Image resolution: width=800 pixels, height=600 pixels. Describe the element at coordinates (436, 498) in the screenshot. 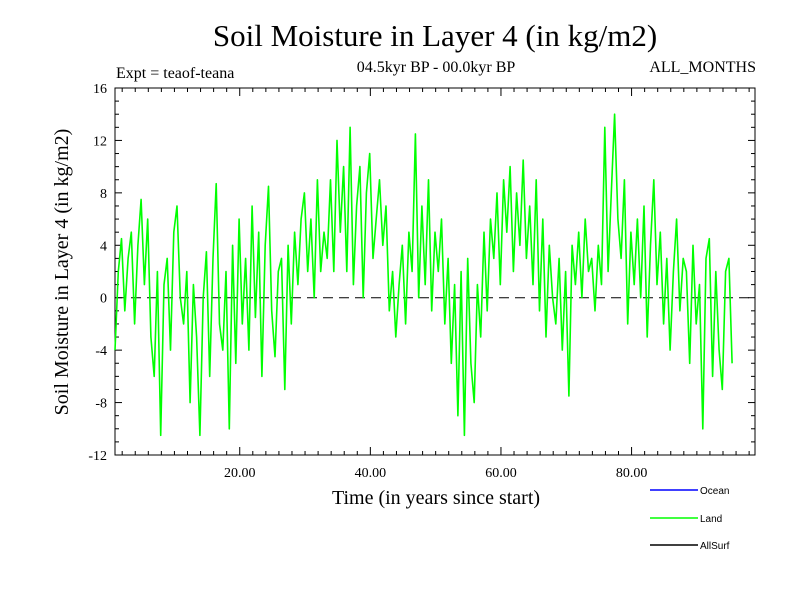

I see `x-axis-label: Time (in years since start)` at that location.